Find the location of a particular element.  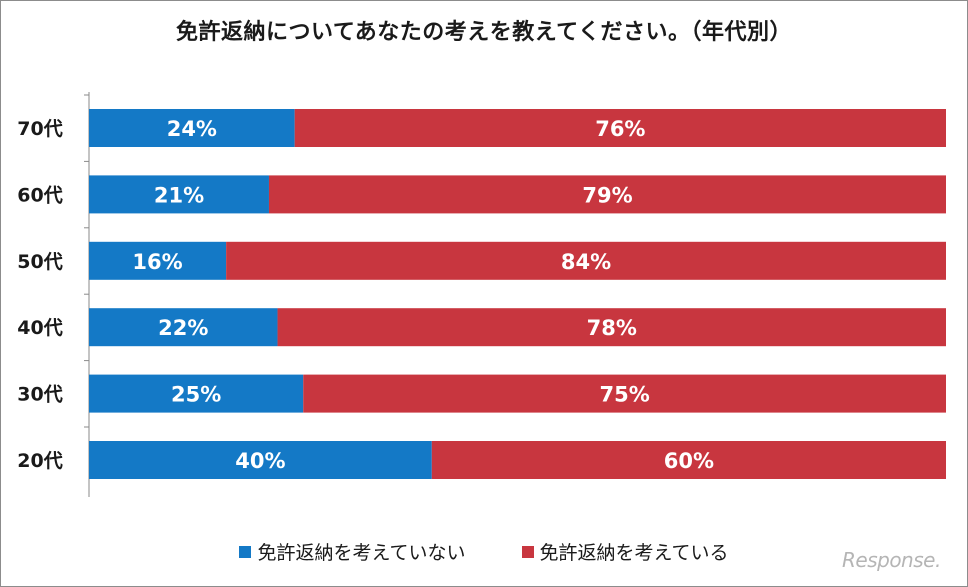

category-label: 50代 is located at coordinates (39, 262).